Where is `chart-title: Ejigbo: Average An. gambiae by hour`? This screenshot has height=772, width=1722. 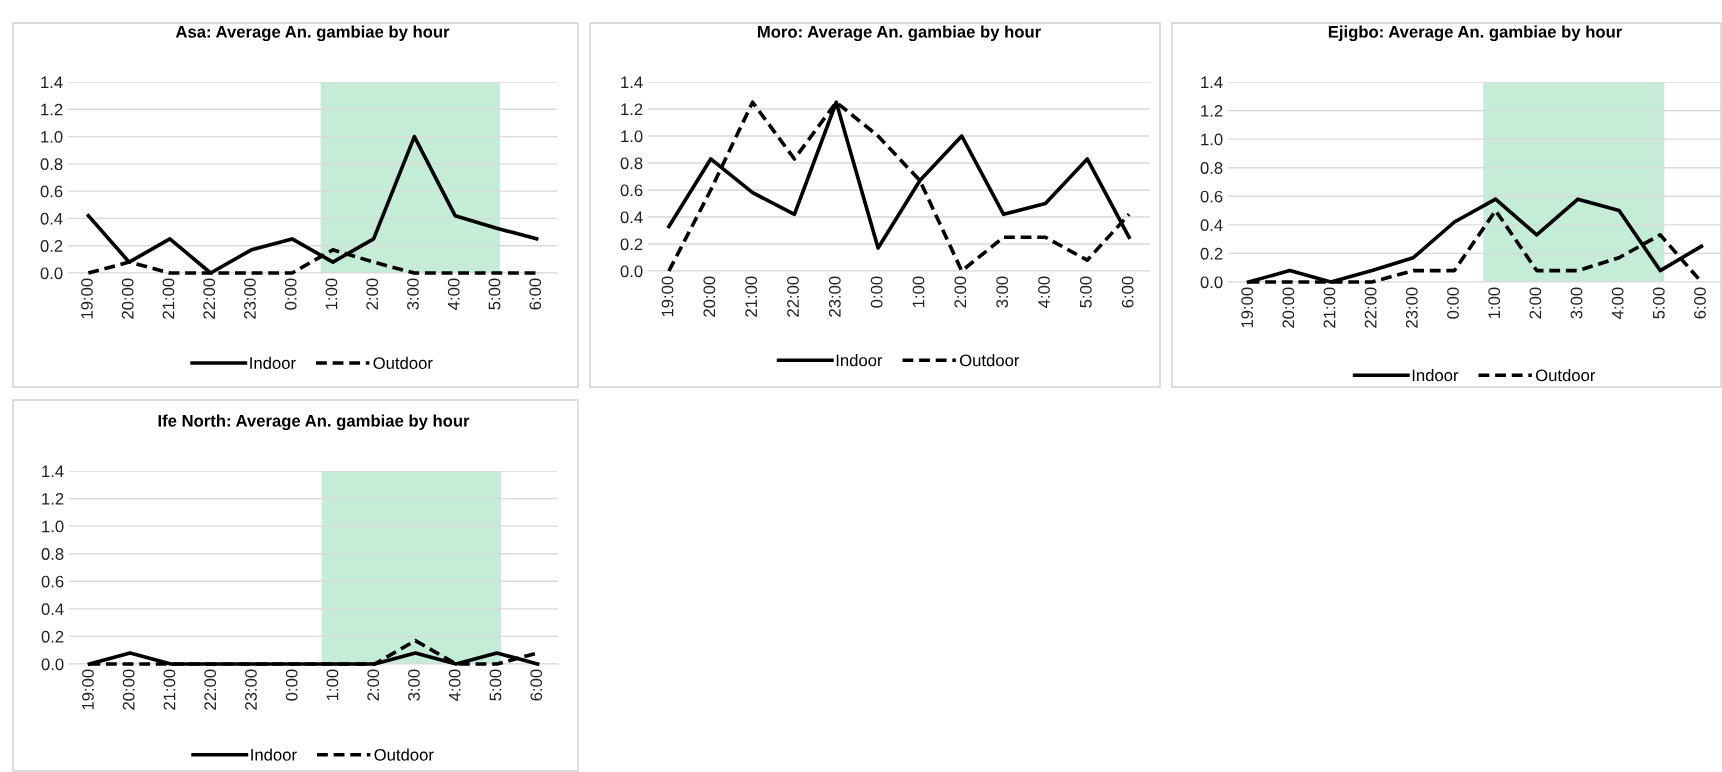 chart-title: Ejigbo: Average An. gambiae by hour is located at coordinates (1475, 33).